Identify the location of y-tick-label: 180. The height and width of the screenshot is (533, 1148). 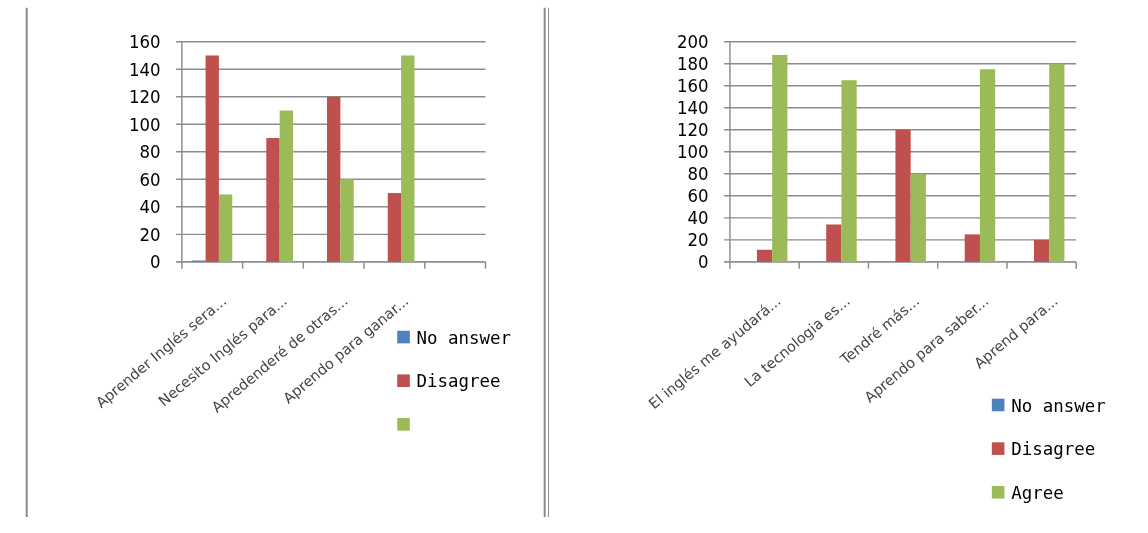
(692, 64).